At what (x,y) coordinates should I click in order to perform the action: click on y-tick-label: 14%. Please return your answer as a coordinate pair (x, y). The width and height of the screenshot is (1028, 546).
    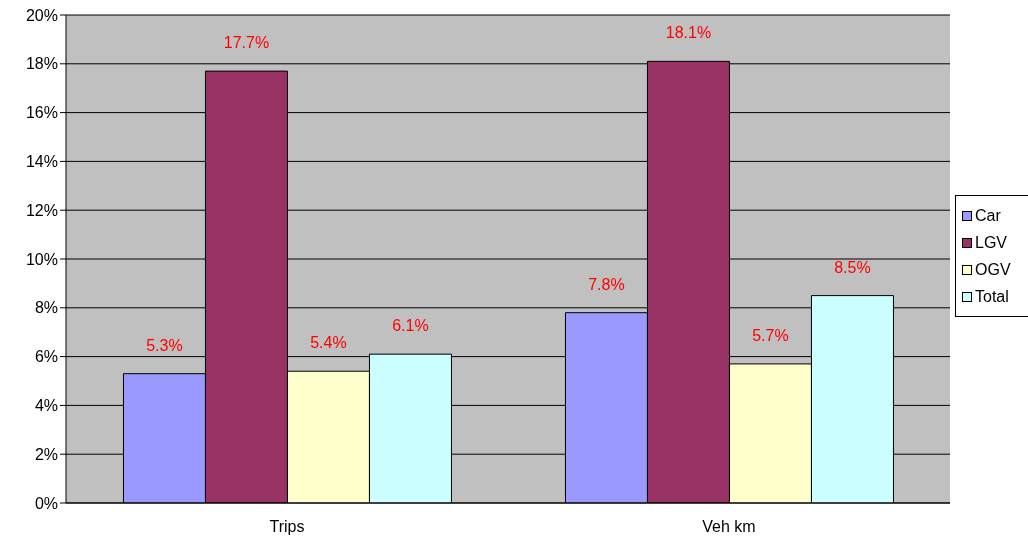
    Looking at the image, I should click on (41, 162).